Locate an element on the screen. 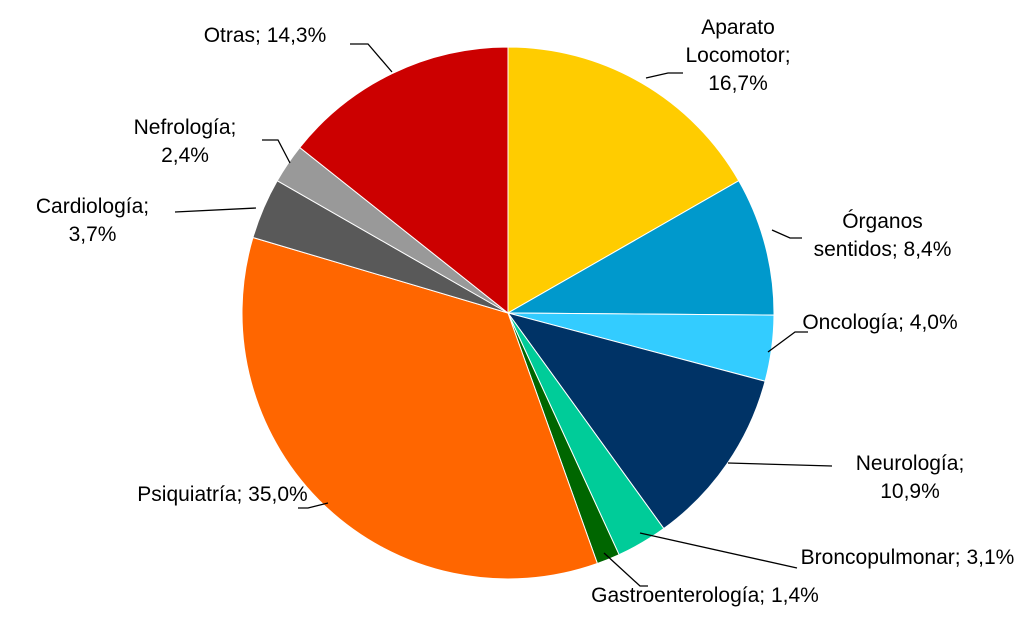 The height and width of the screenshot is (639, 1021). category-name: Otras is located at coordinates (229, 35).